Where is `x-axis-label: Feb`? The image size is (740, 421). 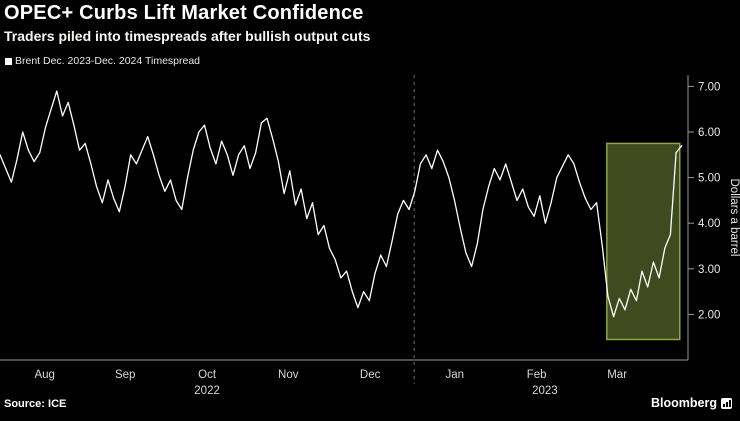 x-axis-label: Feb is located at coordinates (537, 375).